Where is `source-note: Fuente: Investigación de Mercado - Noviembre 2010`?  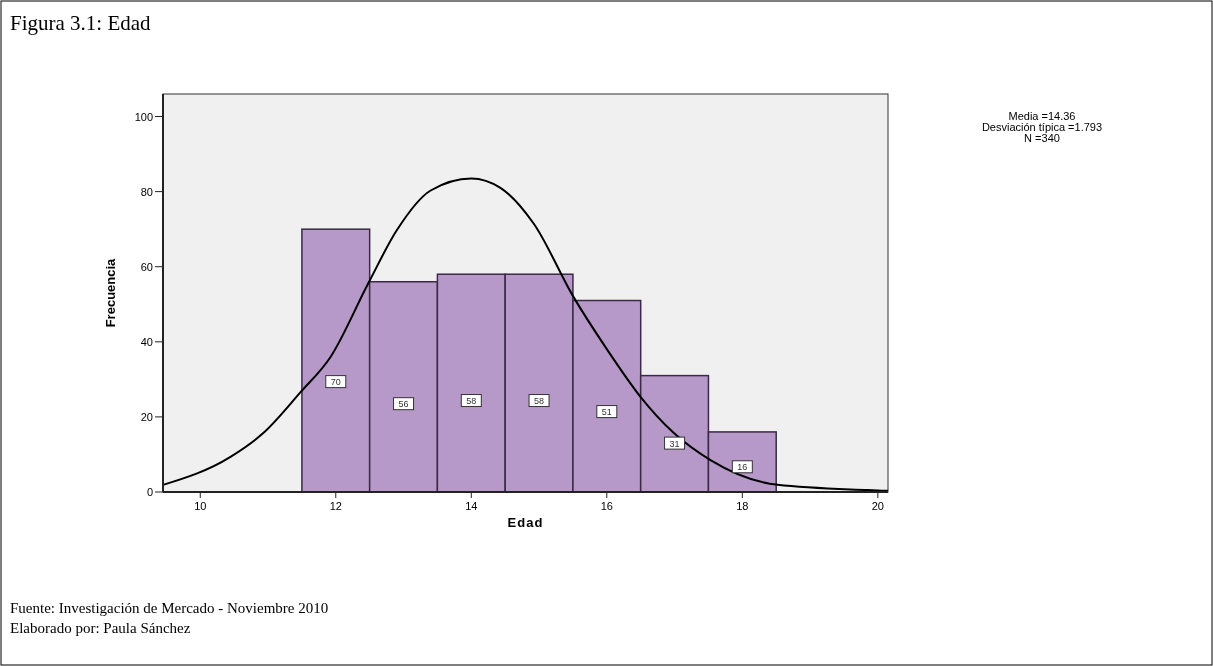 source-note: Fuente: Investigación de Mercado - Noviembre 2010 is located at coordinates (169, 608).